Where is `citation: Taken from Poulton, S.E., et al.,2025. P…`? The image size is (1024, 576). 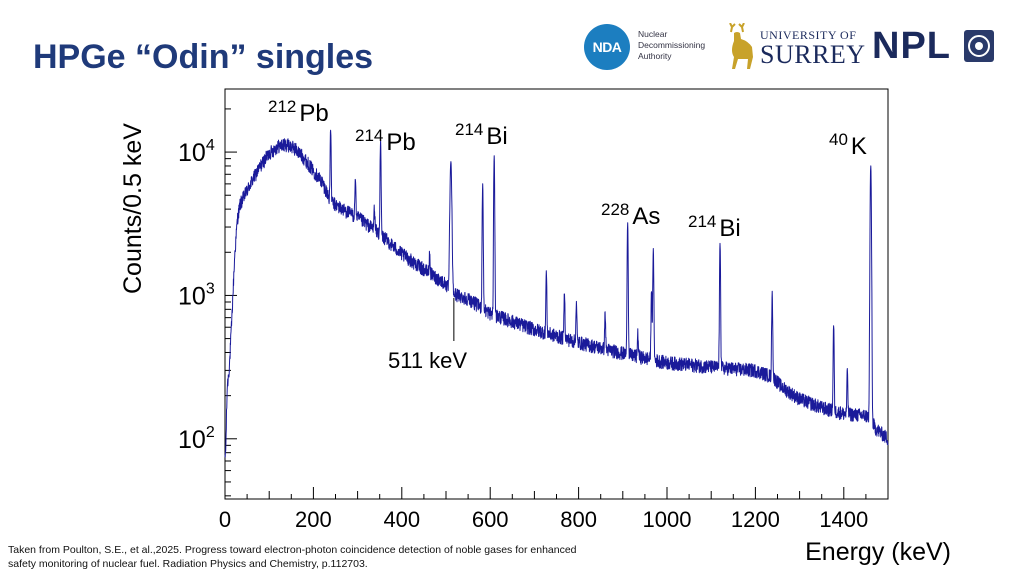 citation: Taken from Poulton, S.E., et al.,2025. P… is located at coordinates (368, 557).